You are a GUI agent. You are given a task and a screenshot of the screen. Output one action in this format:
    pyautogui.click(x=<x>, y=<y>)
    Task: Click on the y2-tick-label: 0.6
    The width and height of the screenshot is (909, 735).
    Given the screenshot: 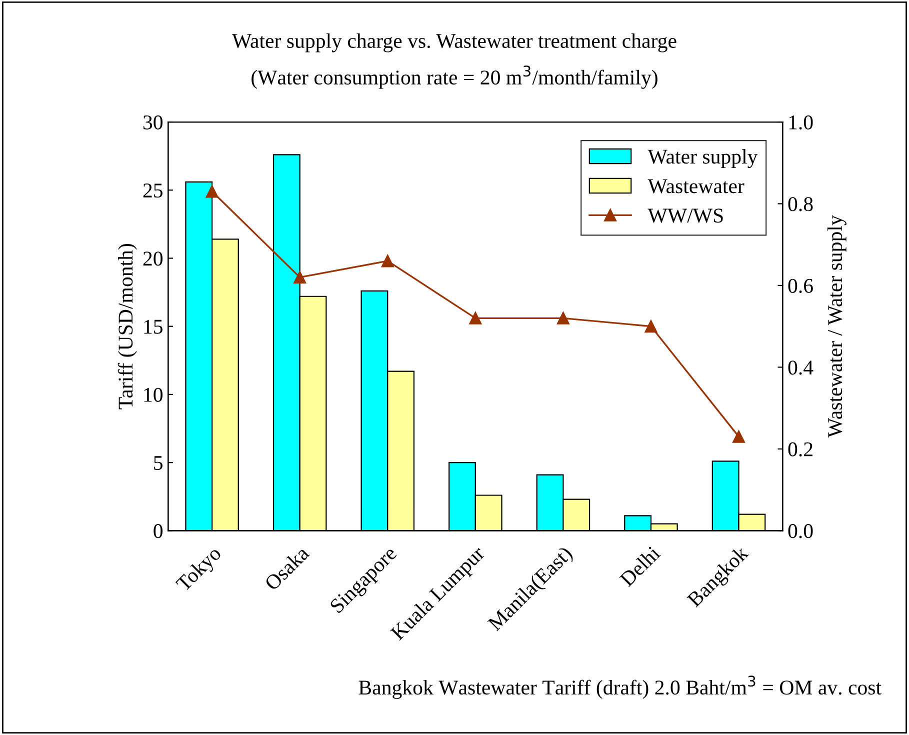 What is the action you would take?
    pyautogui.click(x=800, y=285)
    